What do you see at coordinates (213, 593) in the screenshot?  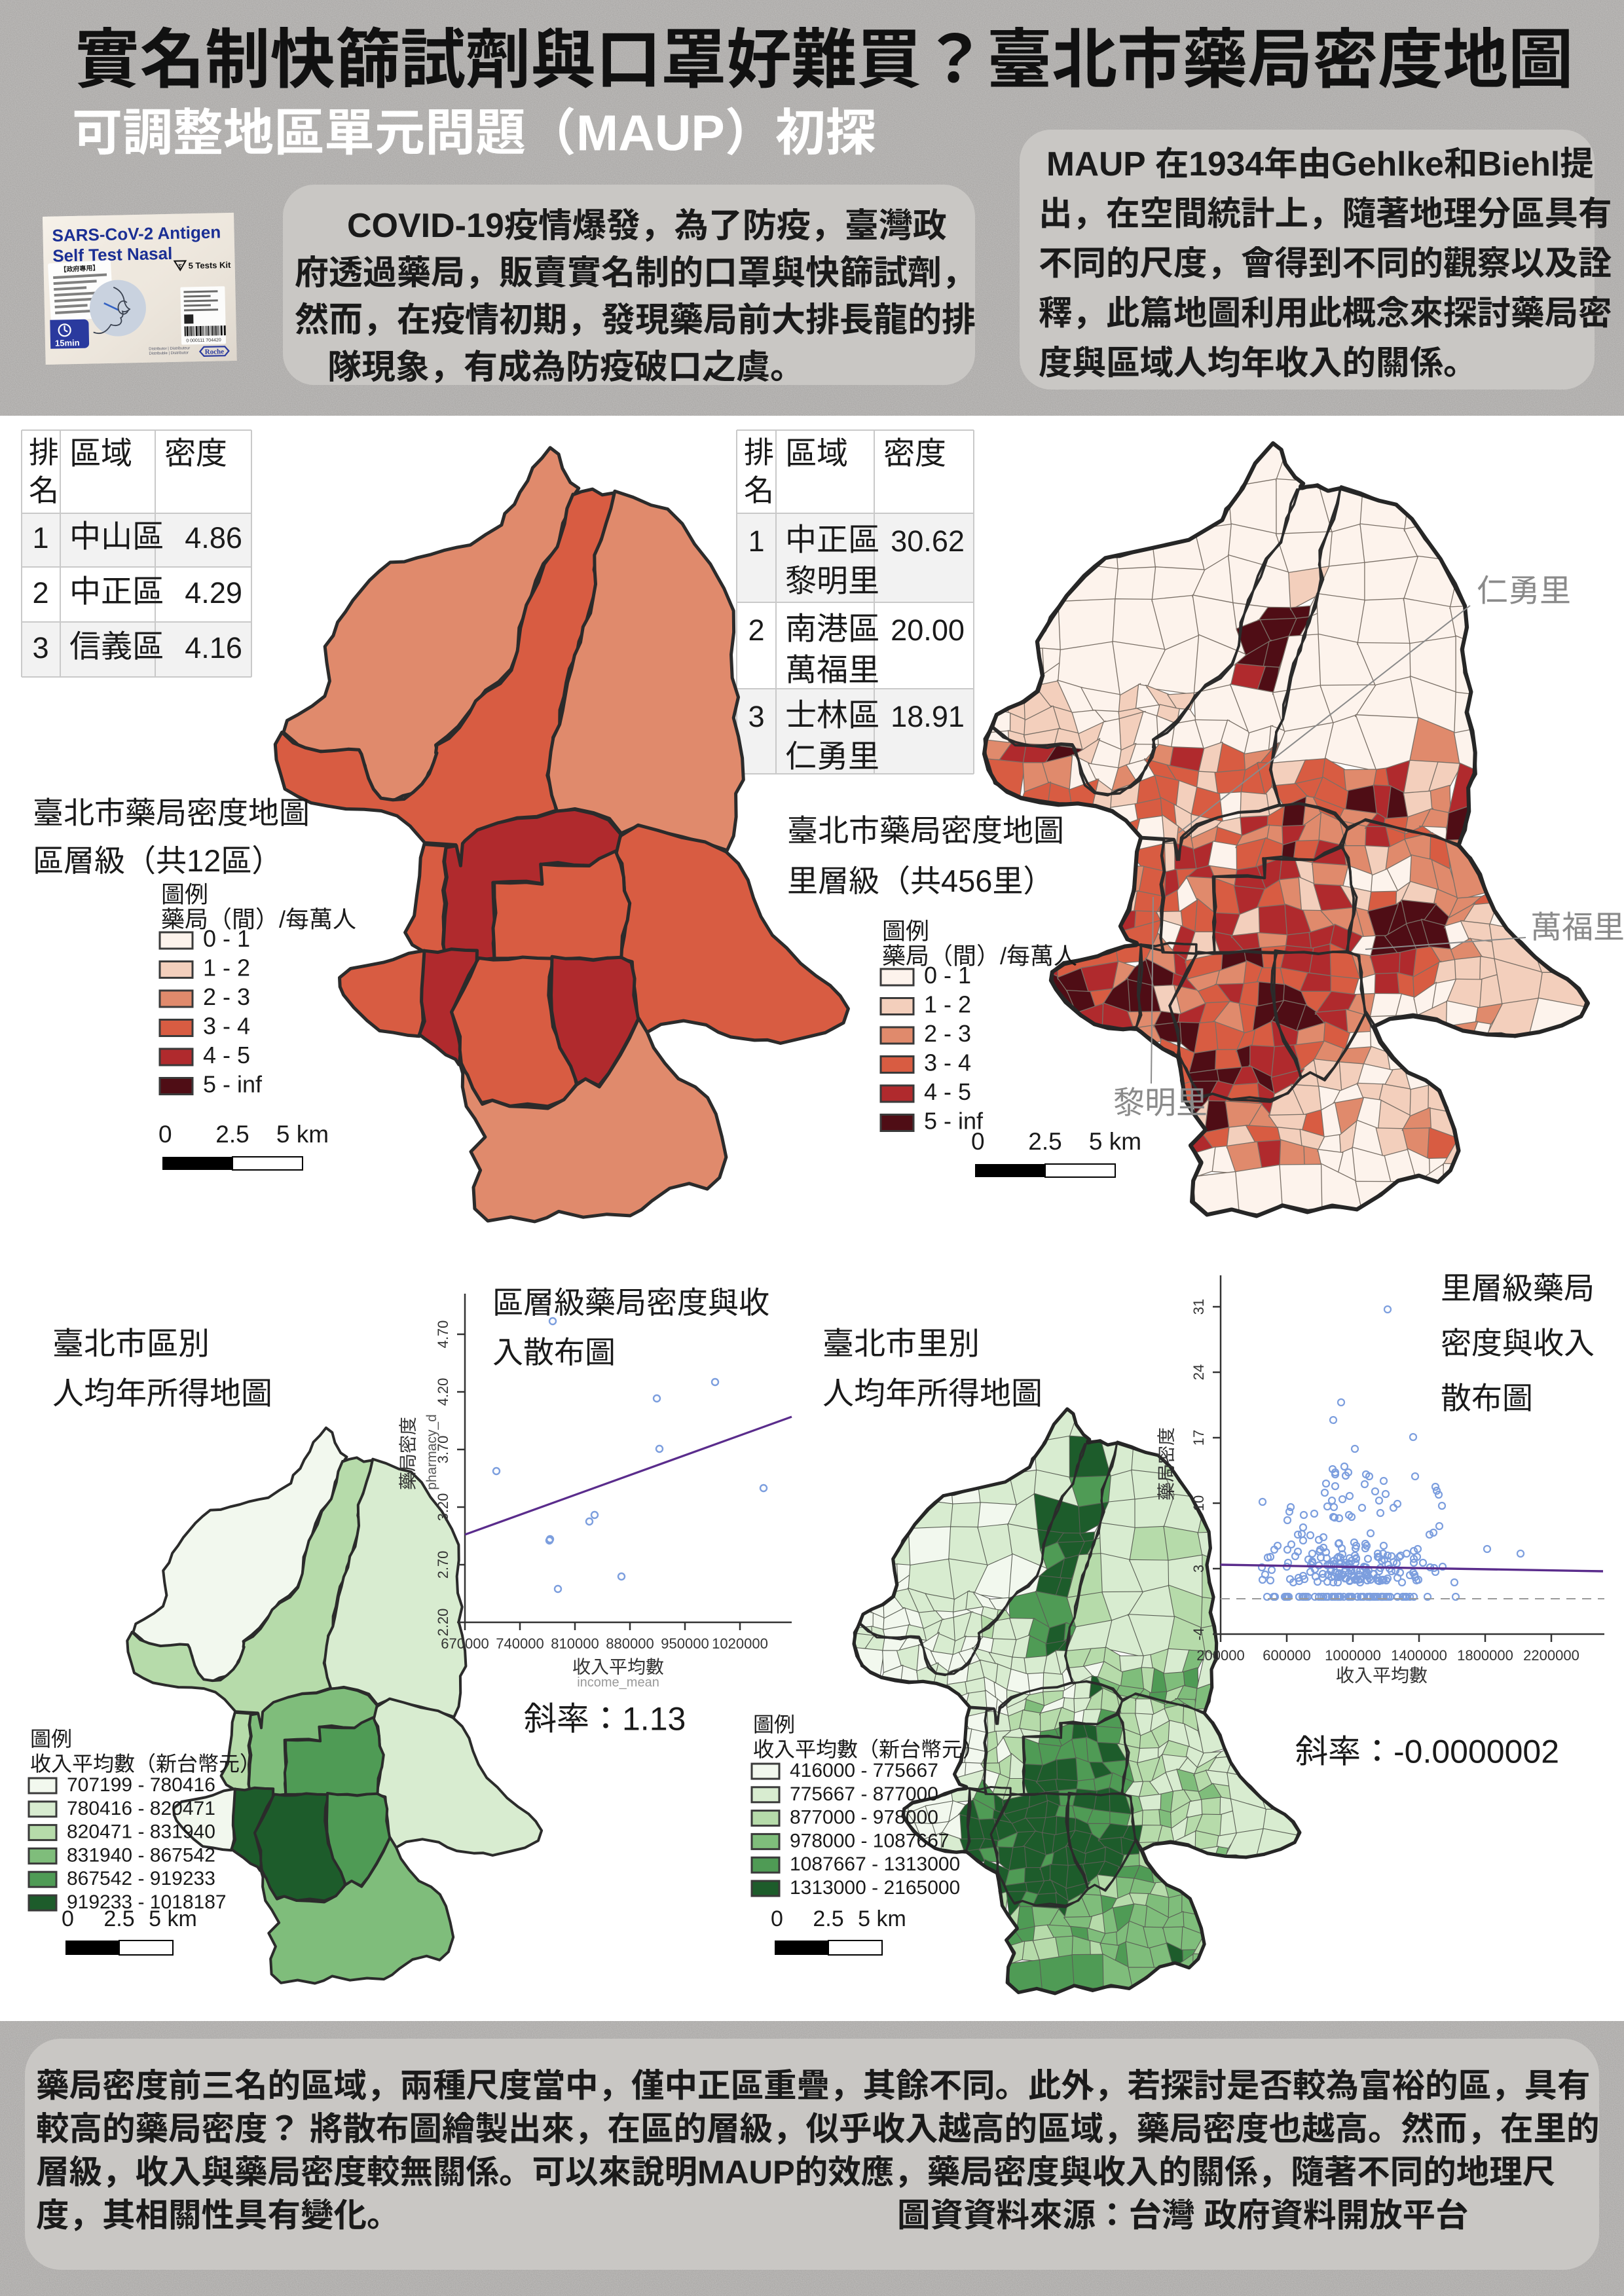 I see `svg-text: 4.29` at bounding box center [213, 593].